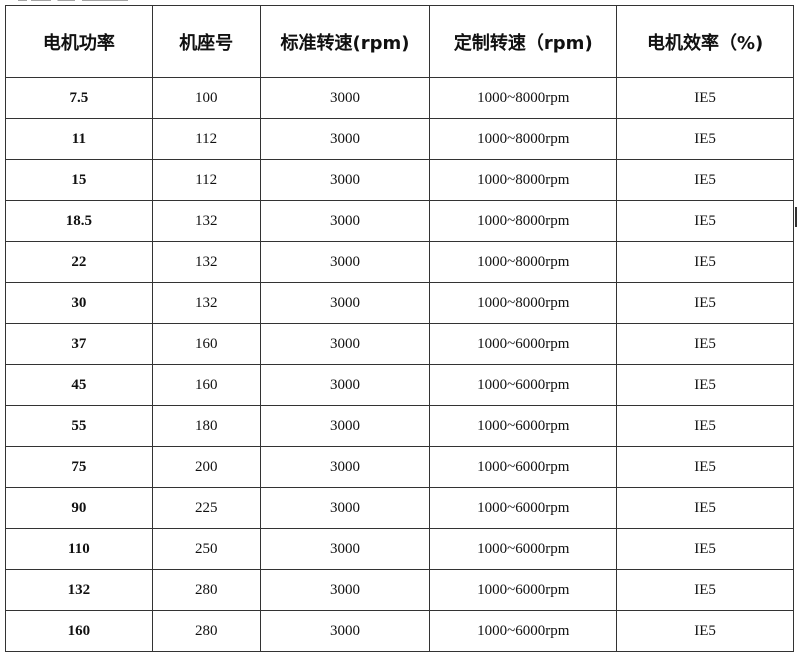  I want to click on cell-power: 30, so click(79, 303).